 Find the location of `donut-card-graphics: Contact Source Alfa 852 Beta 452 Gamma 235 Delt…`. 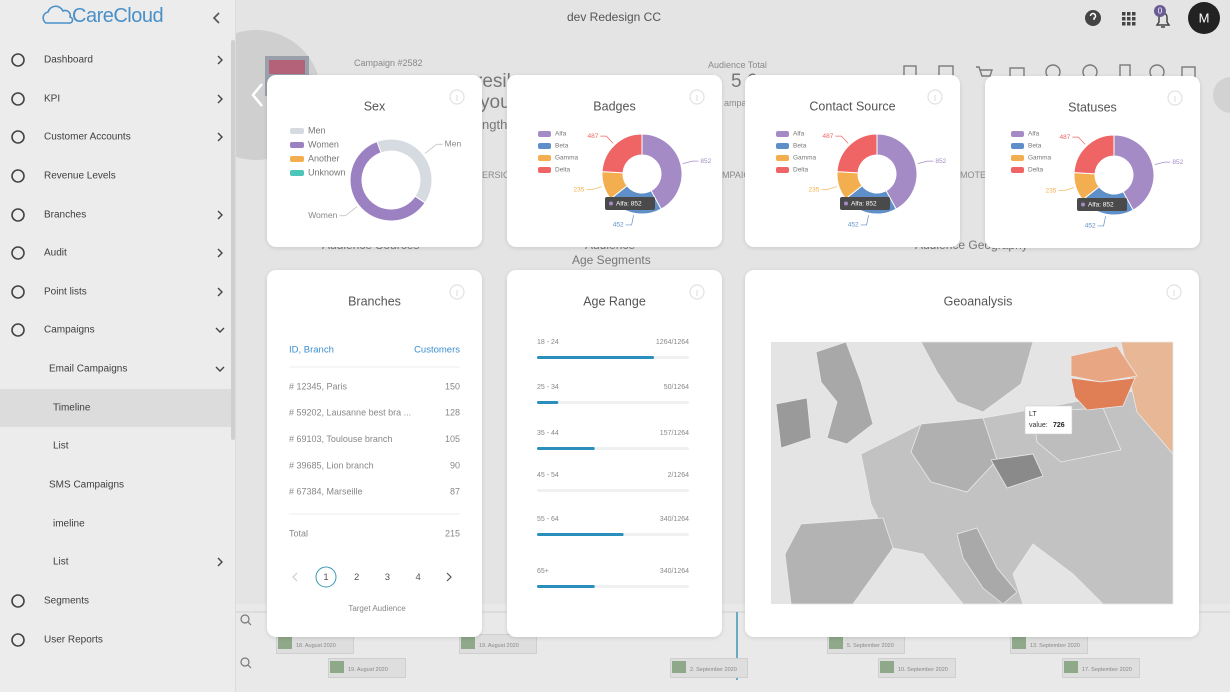

donut-card-graphics: Contact Source Alfa 852 Beta 452 Gamma 235 Delt… is located at coordinates (861, 159).